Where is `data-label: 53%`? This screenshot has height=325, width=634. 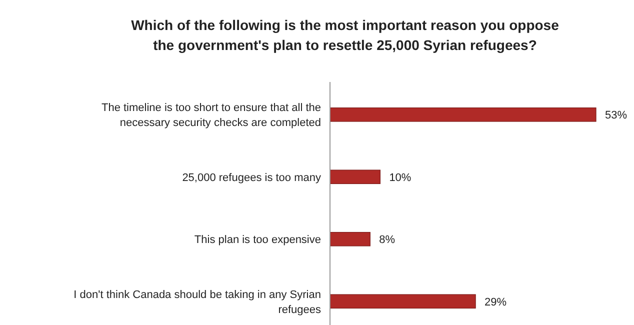 data-label: 53% is located at coordinates (616, 116).